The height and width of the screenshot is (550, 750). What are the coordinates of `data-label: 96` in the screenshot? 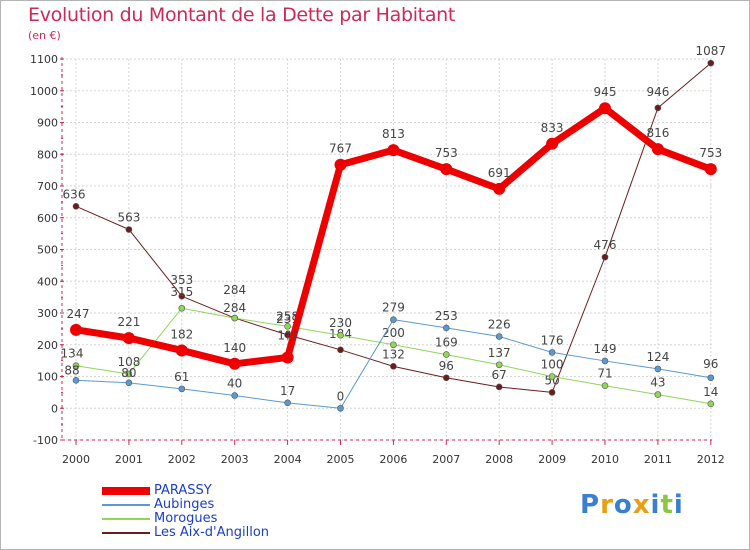 It's located at (710, 364).